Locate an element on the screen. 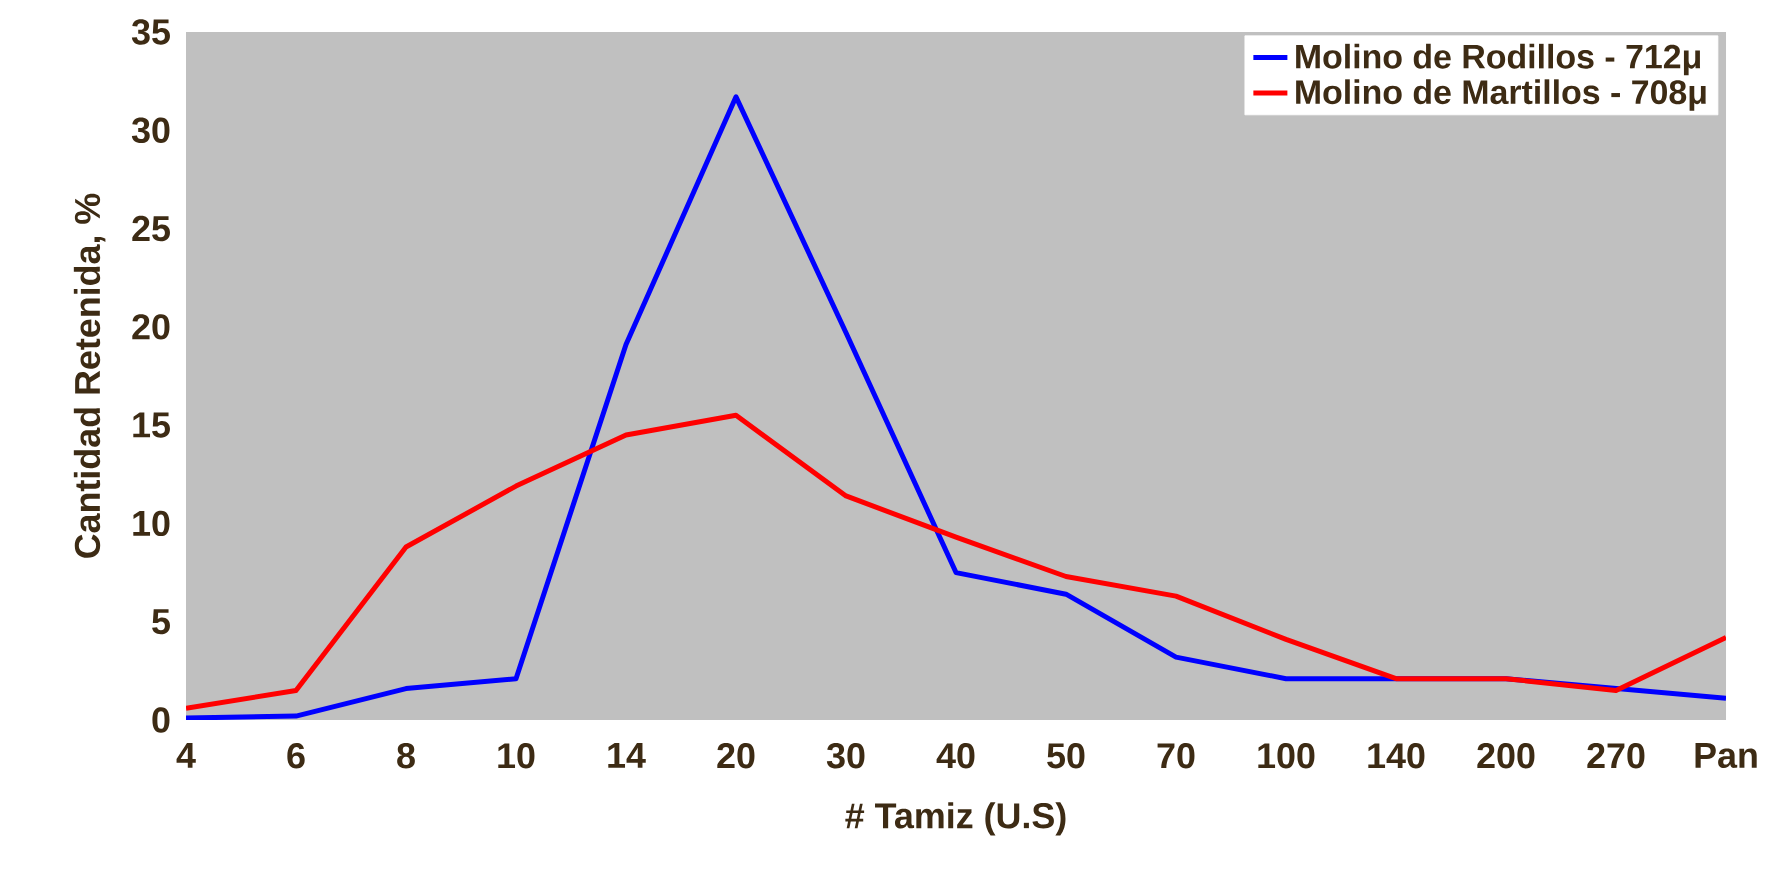 Image resolution: width=1780 pixels, height=876 pixels. x-tick-label: 200 is located at coordinates (1506, 756).